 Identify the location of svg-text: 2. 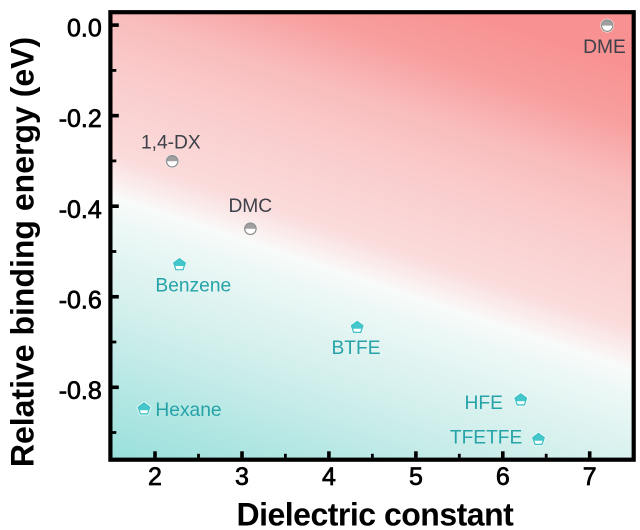
(155, 477).